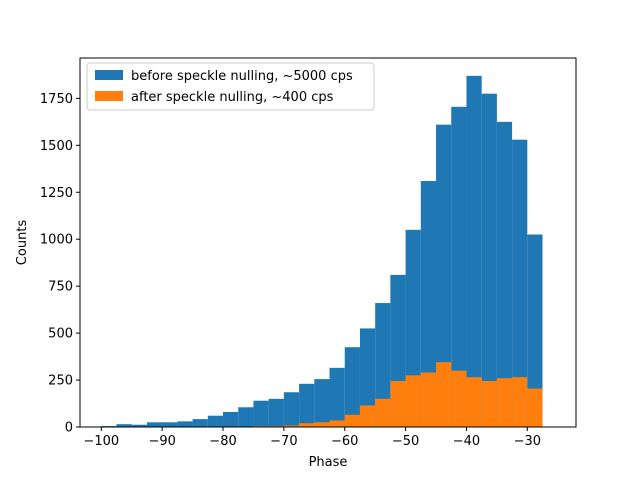 This screenshot has width=640, height=480. I want to click on y-tick-label: 1500, so click(56, 146).